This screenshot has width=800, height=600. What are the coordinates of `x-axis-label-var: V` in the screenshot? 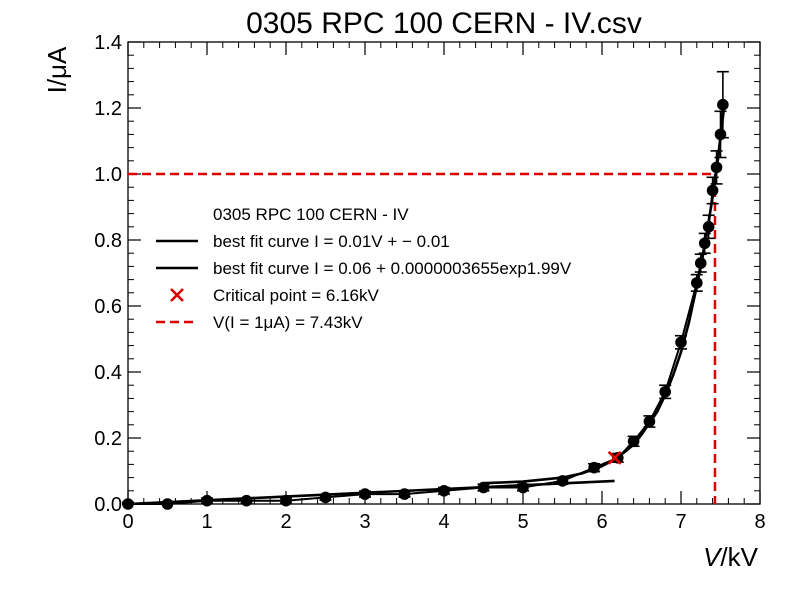 It's located at (713, 557).